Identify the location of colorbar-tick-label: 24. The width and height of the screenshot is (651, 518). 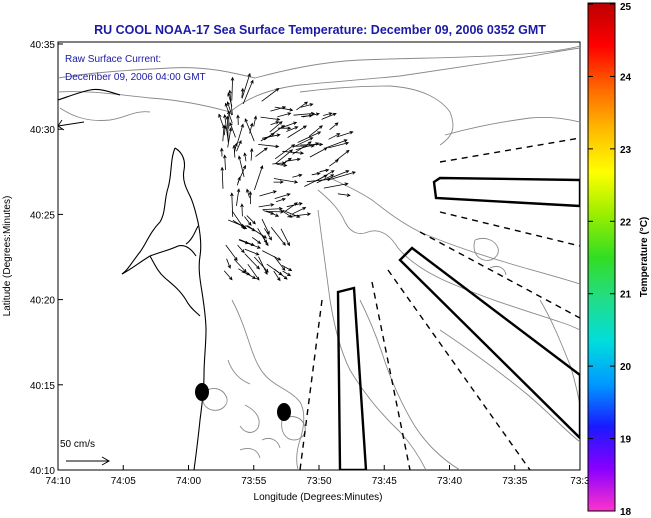
(626, 77).